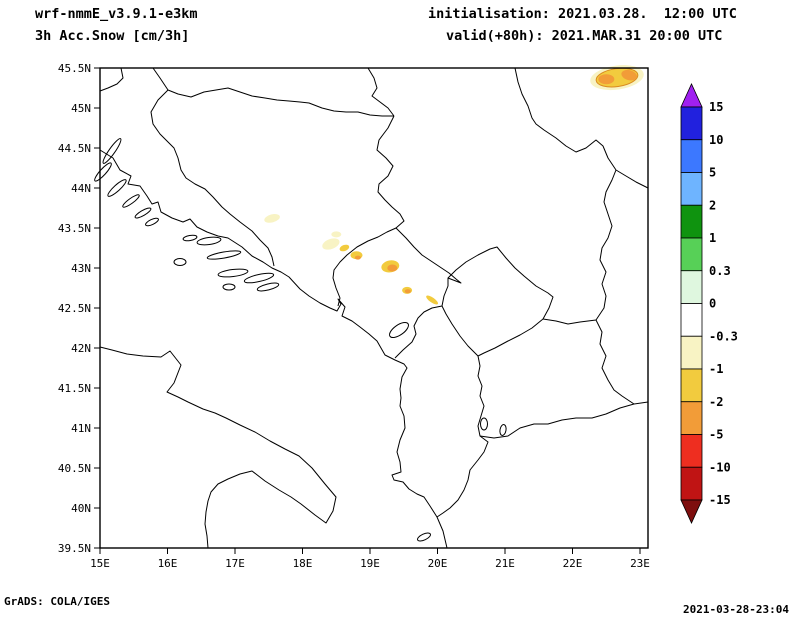 This screenshot has height=618, width=800. What do you see at coordinates (112, 36) in the screenshot?
I see `field-title: 3h Acc.Snow [cm/3h]` at bounding box center [112, 36].